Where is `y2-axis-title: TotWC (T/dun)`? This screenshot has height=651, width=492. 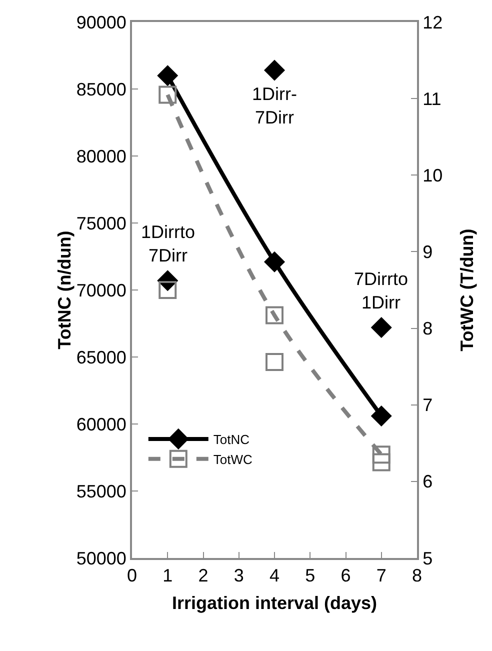 y2-axis-title: TotWC (T/dun) is located at coordinates (467, 290).